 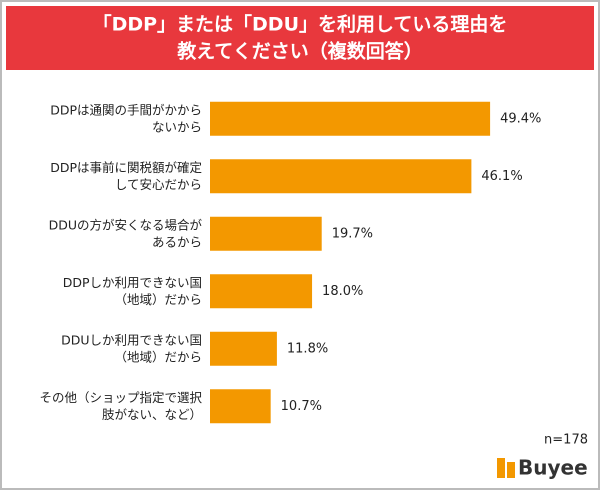 I want to click on category-label: その他（ショップ指定で選択, so click(x=120, y=397).